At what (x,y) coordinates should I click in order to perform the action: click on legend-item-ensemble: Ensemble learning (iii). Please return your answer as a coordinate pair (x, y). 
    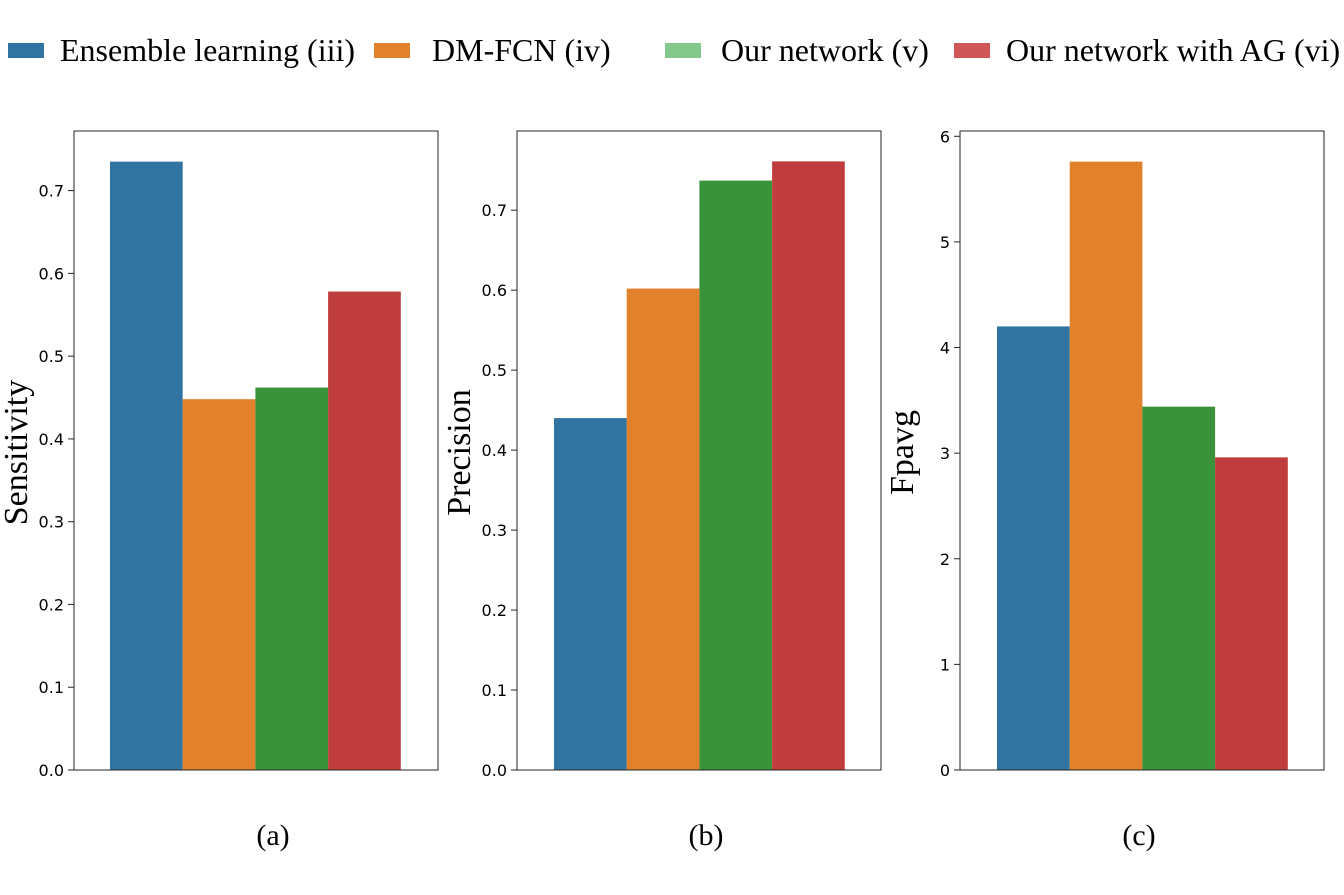
    Looking at the image, I should click on (181, 50).